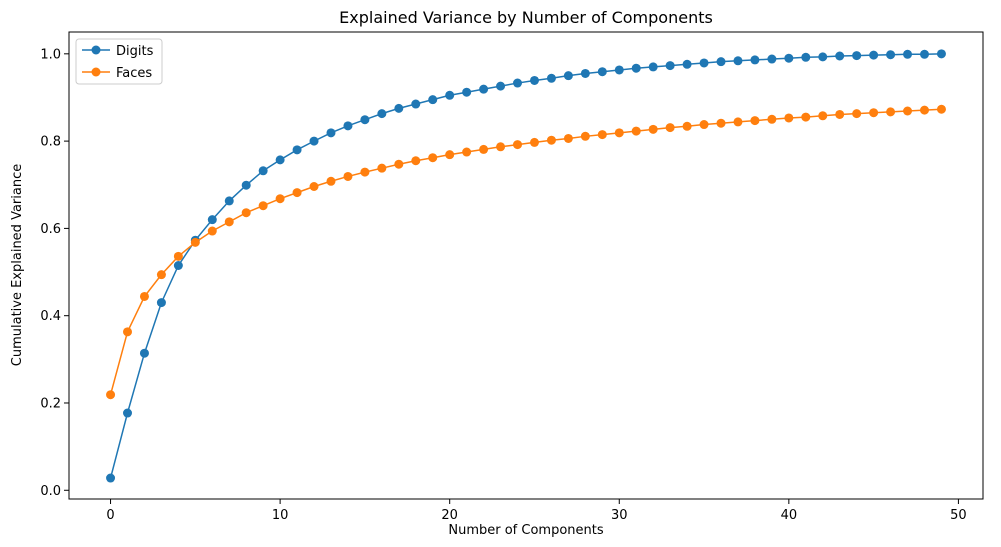  Describe the element at coordinates (17, 265) in the screenshot. I see `y-axis-label: Cumulative Explained Variance` at that location.